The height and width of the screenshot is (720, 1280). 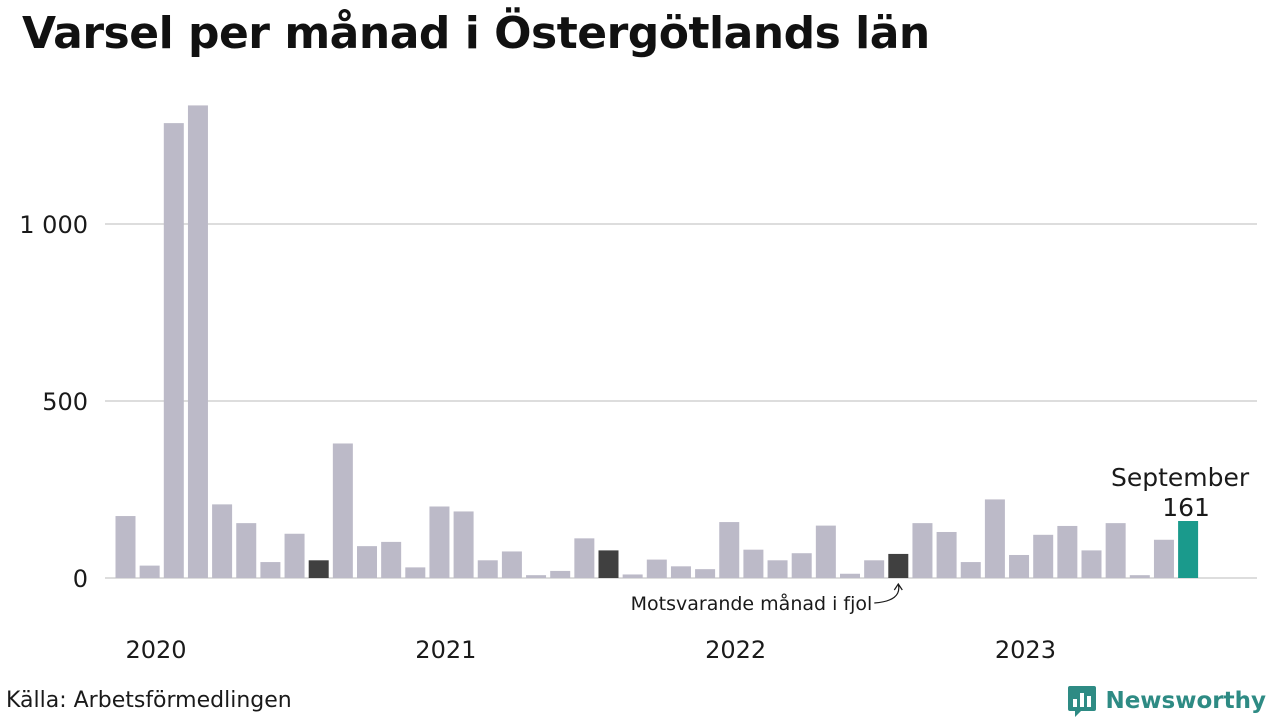 I want to click on x-tick-label: 2020, so click(x=156, y=650).